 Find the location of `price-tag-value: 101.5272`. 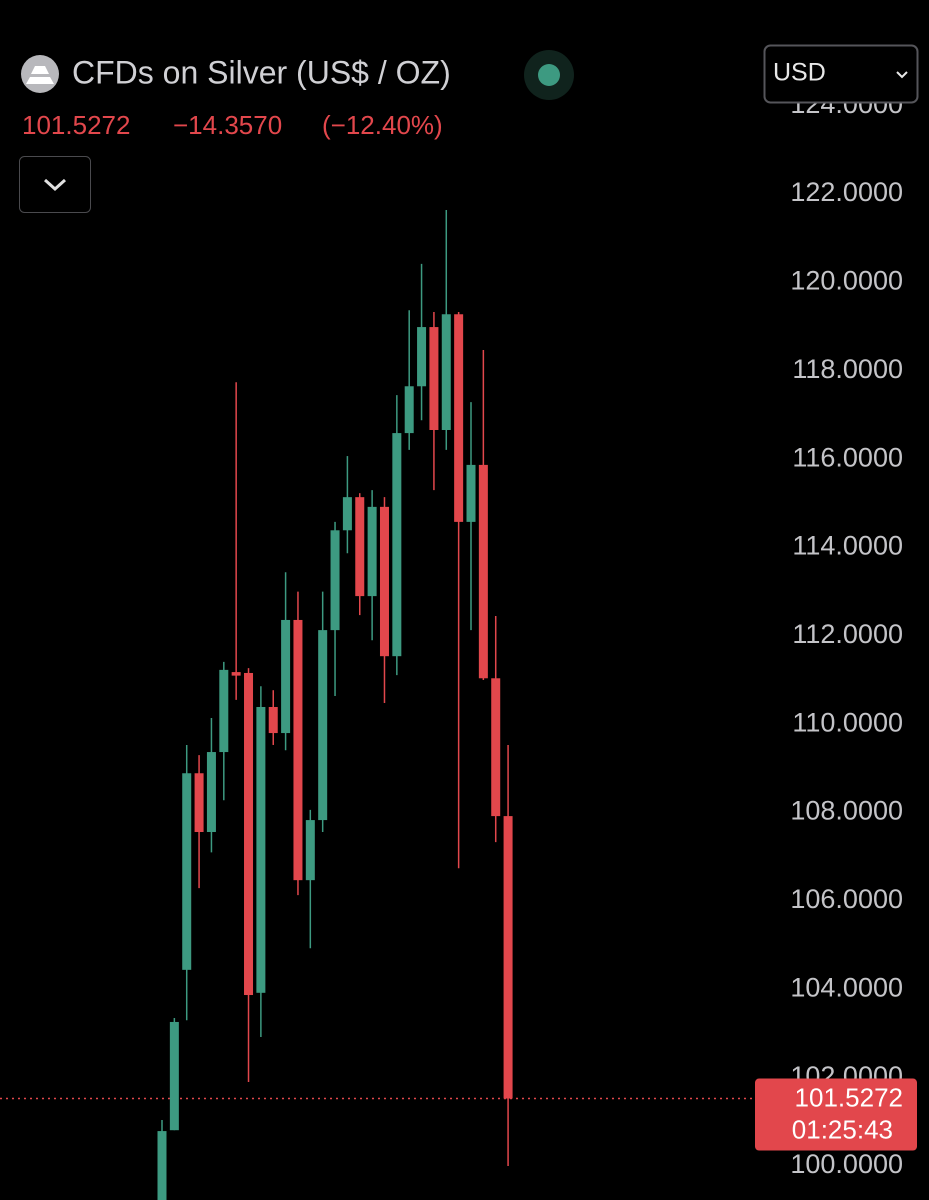

price-tag-value: 101.5272 is located at coordinates (849, 1097).